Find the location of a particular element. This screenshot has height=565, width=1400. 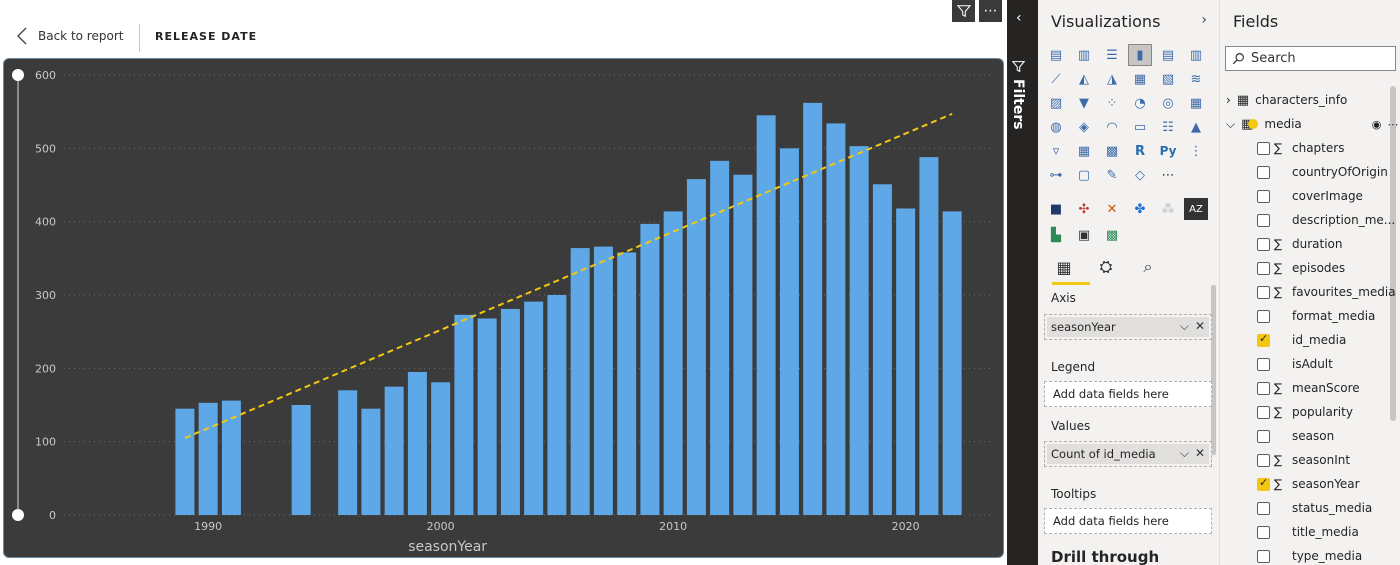

ribbon-chart-icon: ≋ is located at coordinates (1196, 79).